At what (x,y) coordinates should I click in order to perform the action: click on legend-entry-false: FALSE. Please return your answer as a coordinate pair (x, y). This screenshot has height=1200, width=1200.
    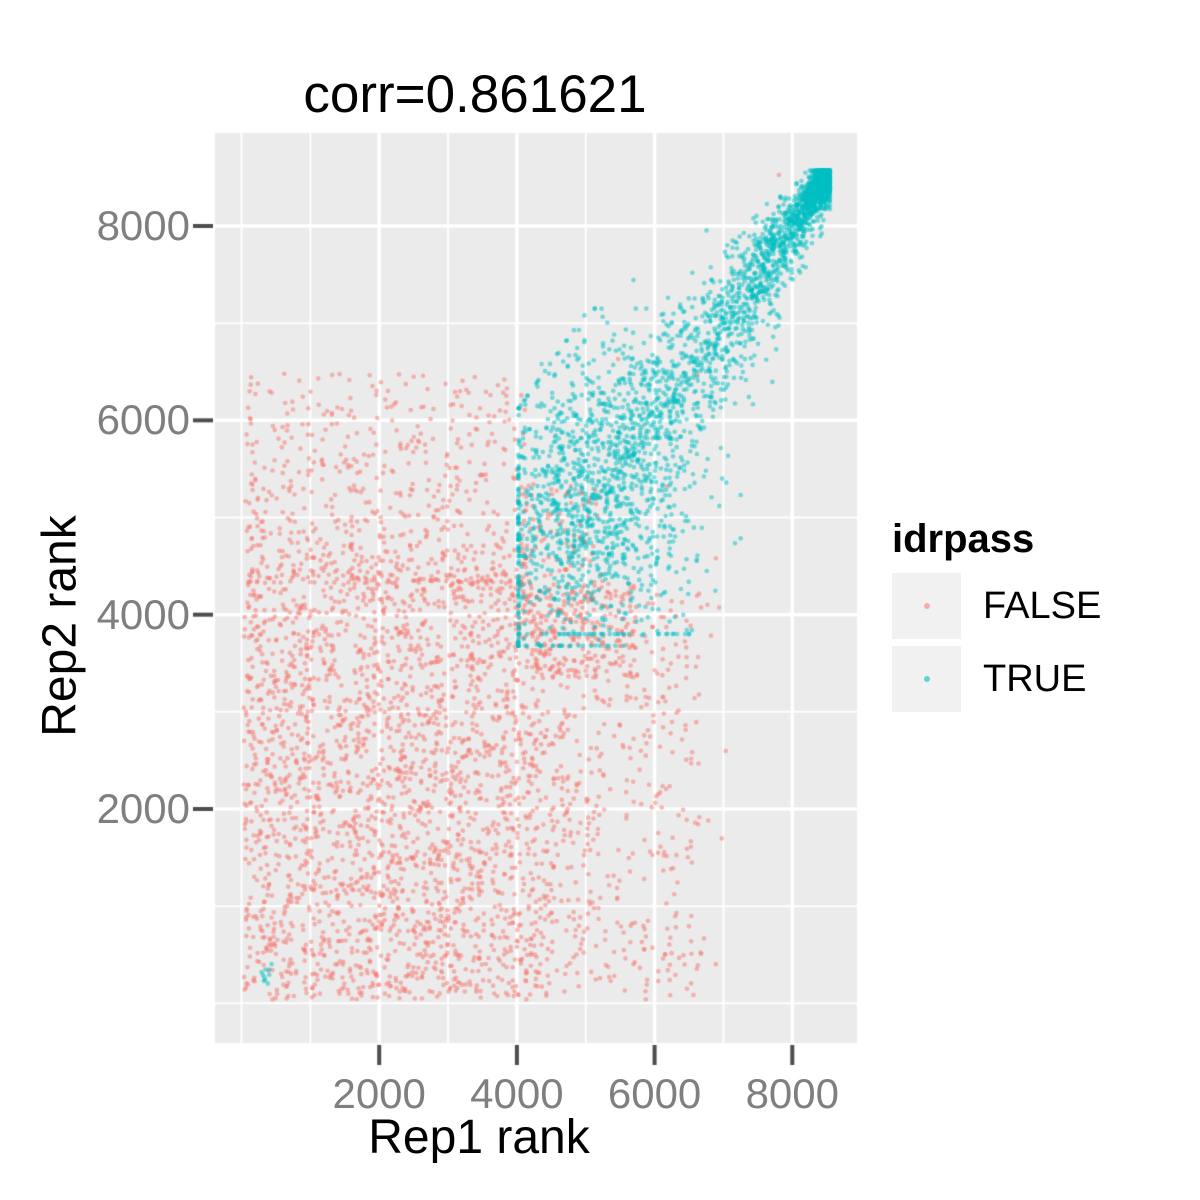
    Looking at the image, I should click on (996, 606).